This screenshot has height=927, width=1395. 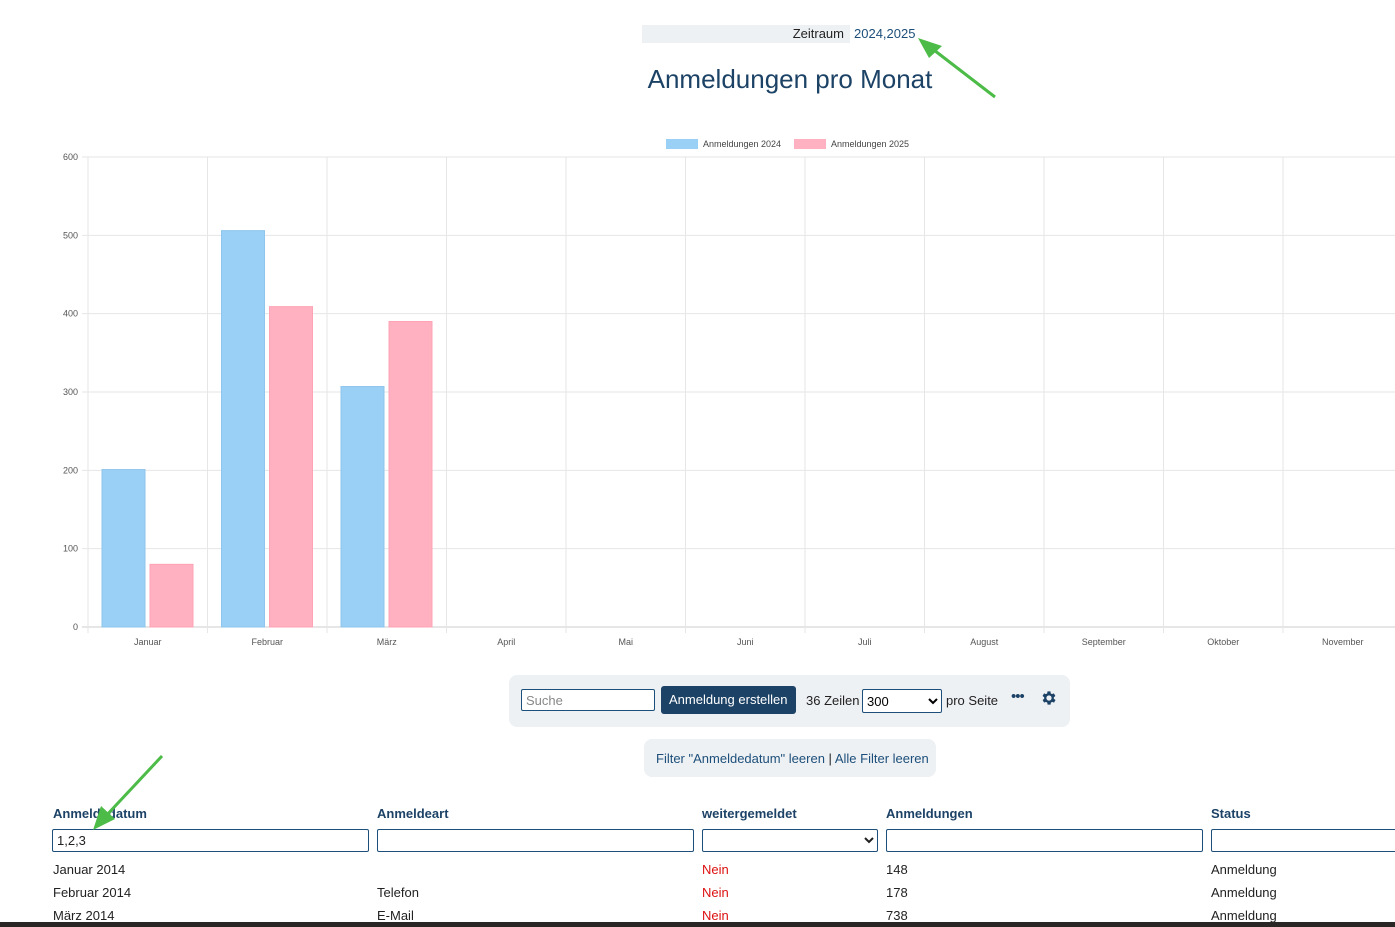 I want to click on y-tick-label: 500, so click(x=70, y=235).